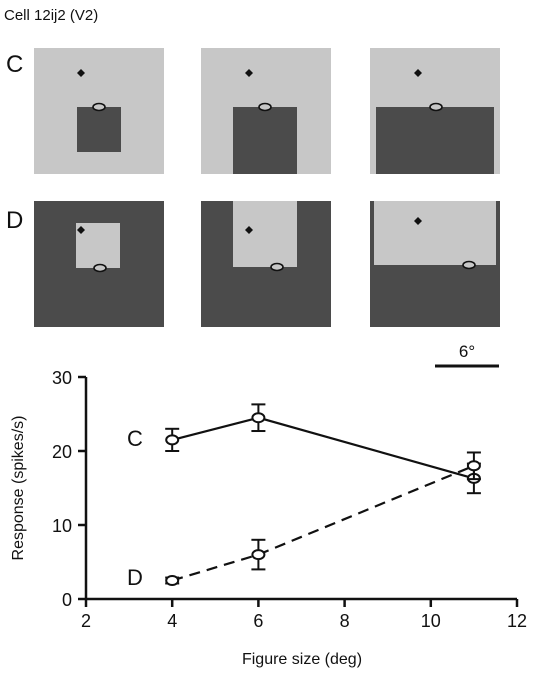 The width and height of the screenshot is (539, 674). What do you see at coordinates (135, 438) in the screenshot?
I see `series-c-label: C` at bounding box center [135, 438].